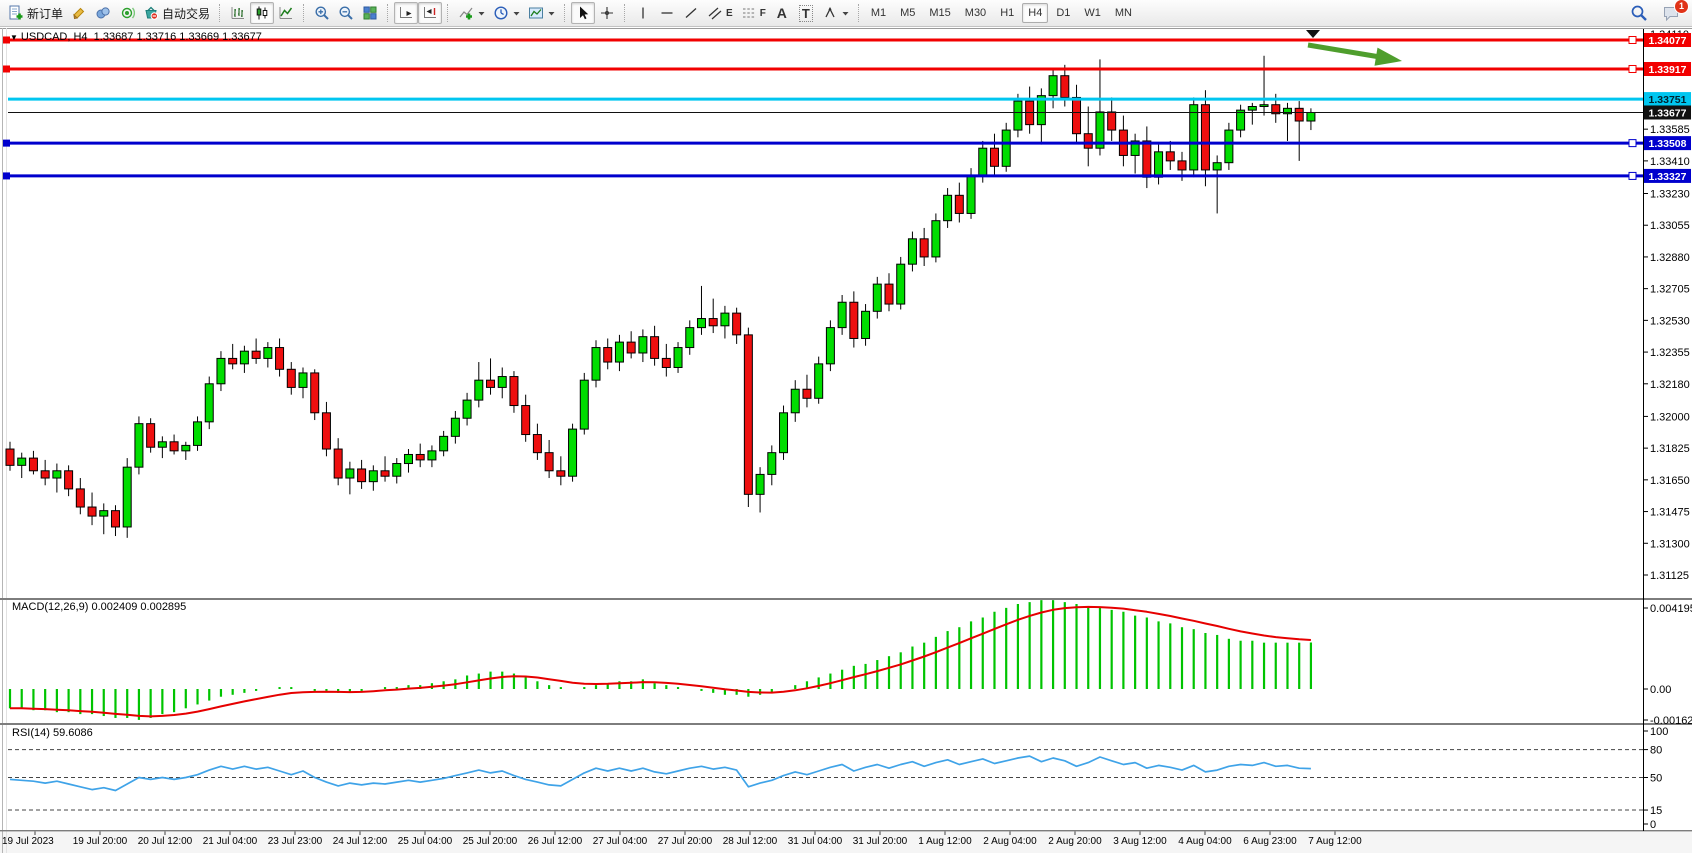 The width and height of the screenshot is (1692, 853). I want to click on auto-scroll-icon, so click(406, 12).